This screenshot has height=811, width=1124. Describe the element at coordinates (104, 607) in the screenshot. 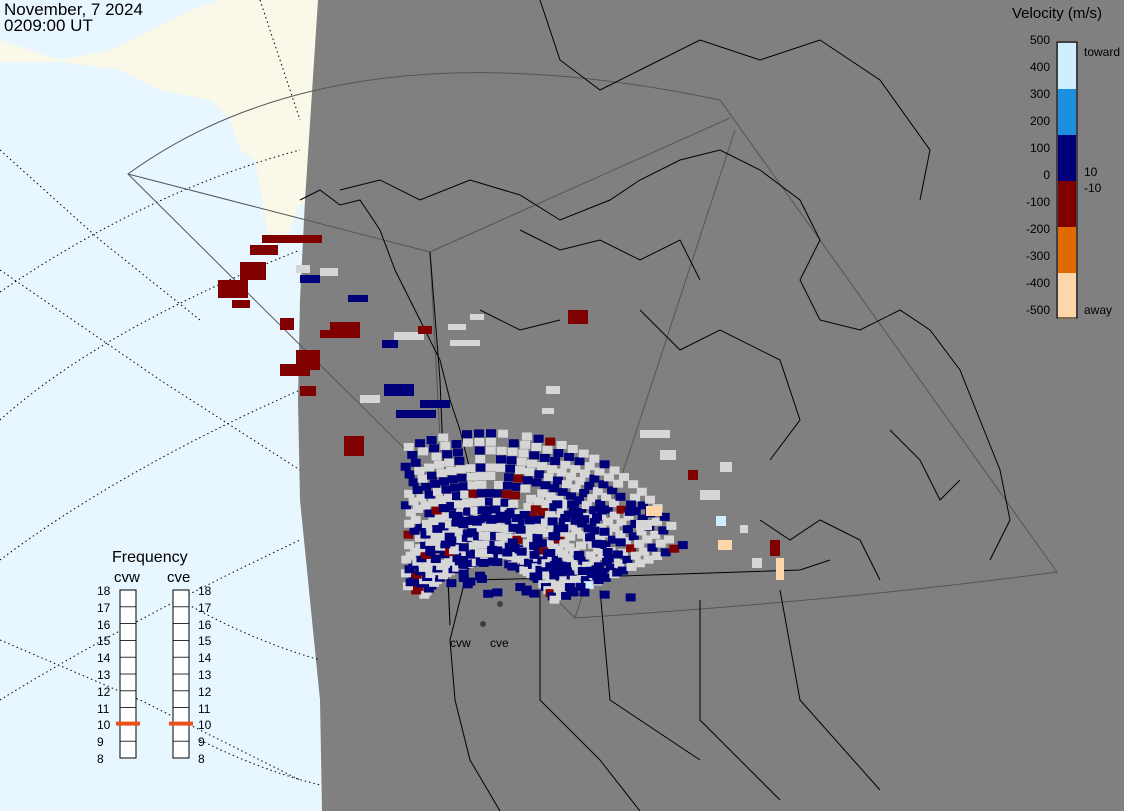

I see `frequency-tick-label: 17` at that location.